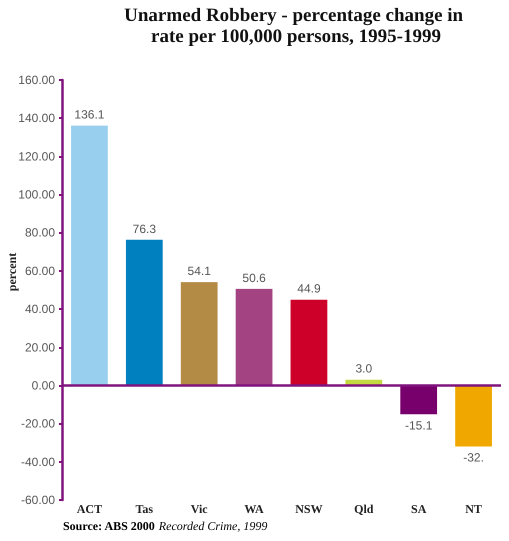 The height and width of the screenshot is (541, 509). What do you see at coordinates (40, 347) in the screenshot?
I see `y-tick-label: 20.00` at bounding box center [40, 347].